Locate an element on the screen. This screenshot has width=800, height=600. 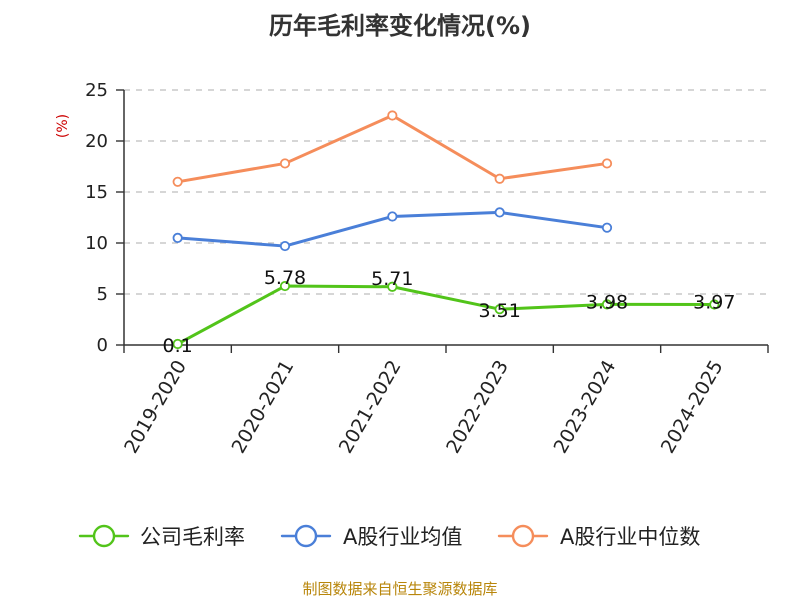
company-data-label-5: 3.97 is located at coordinates (714, 303).